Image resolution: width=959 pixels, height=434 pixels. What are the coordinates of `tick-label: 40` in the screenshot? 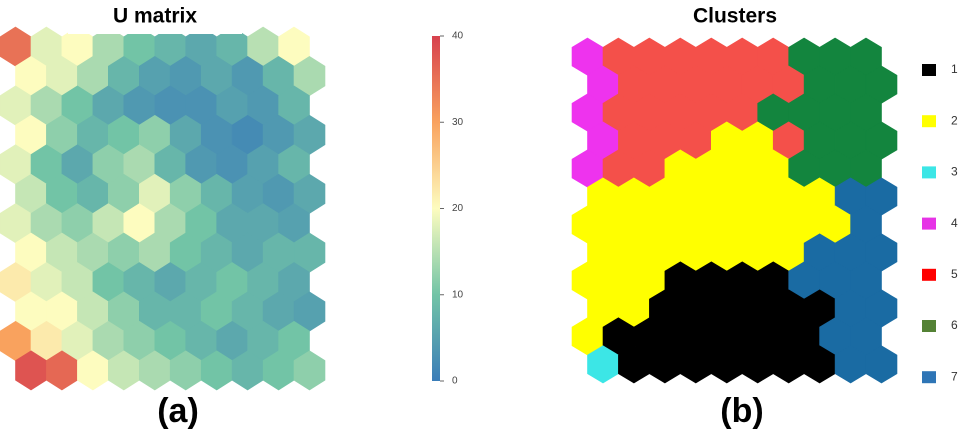 It's located at (458, 36).